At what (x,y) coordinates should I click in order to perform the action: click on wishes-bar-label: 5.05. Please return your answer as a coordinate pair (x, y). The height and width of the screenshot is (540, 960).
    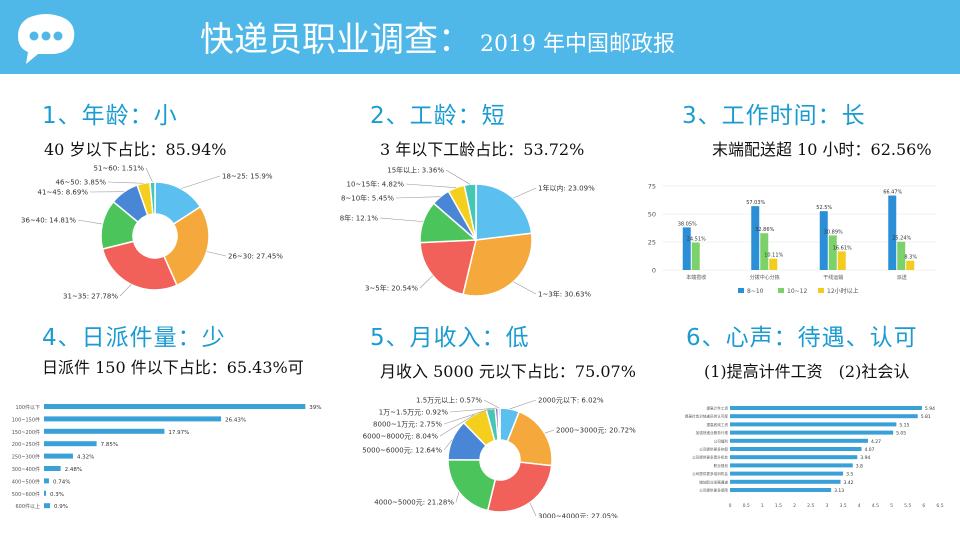
    Looking at the image, I should click on (901, 434).